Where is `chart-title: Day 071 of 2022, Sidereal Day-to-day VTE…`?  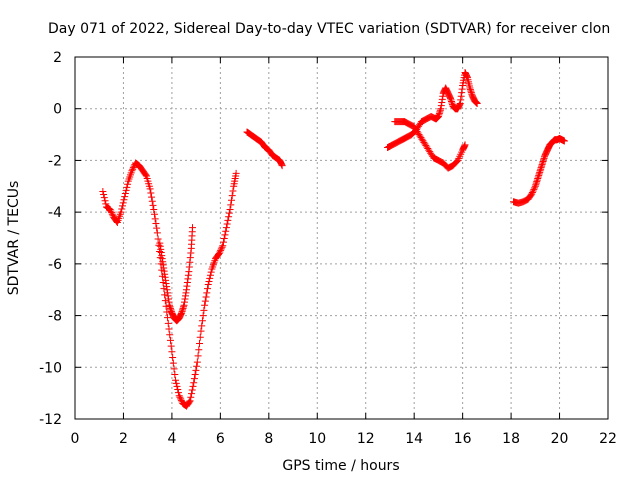 chart-title: Day 071 of 2022, Sidereal Day-to-day VTE… is located at coordinates (329, 29).